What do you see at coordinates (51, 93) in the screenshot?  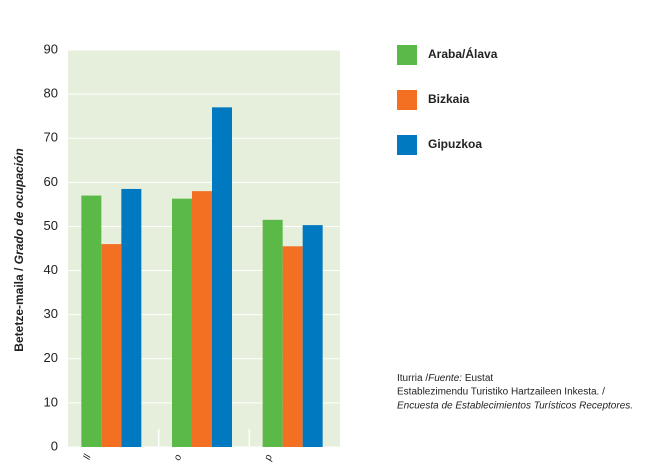 I see `y-tick-label: 80` at bounding box center [51, 93].